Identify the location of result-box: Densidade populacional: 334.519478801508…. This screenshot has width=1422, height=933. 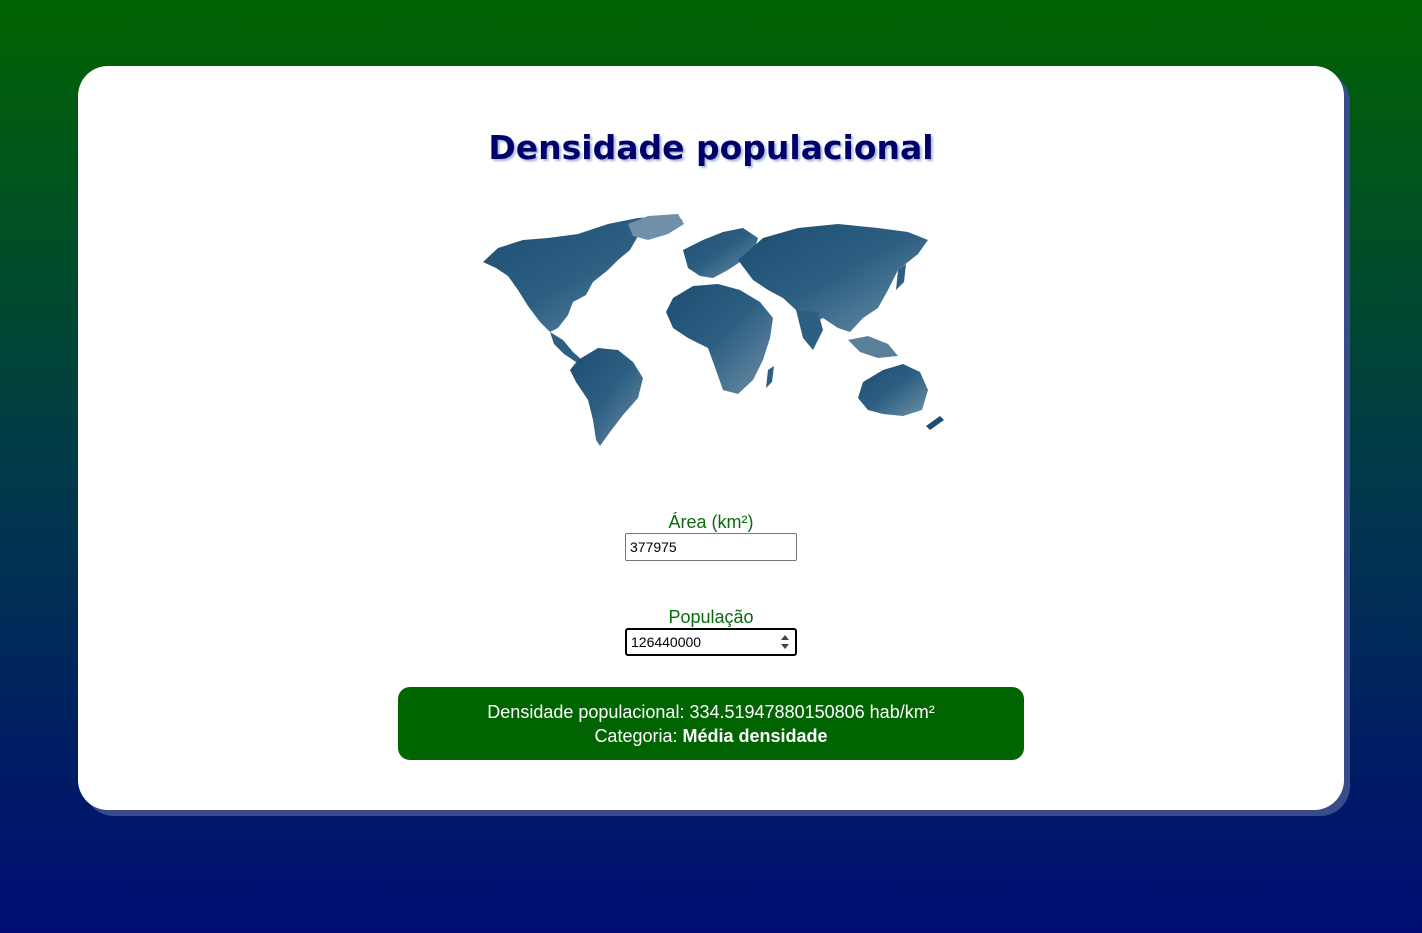
(711, 723).